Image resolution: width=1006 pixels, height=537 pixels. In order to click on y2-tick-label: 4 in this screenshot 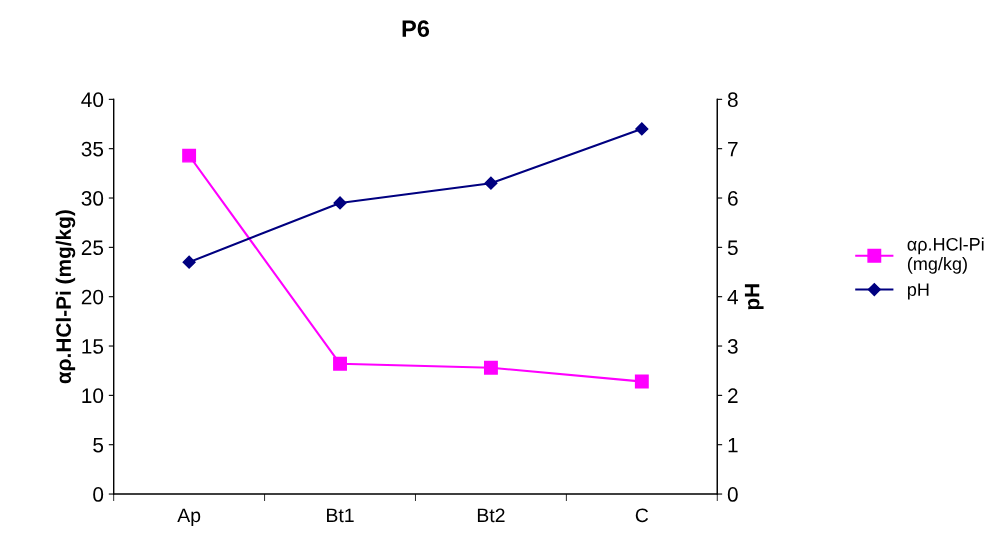, I will do `click(732, 297)`.